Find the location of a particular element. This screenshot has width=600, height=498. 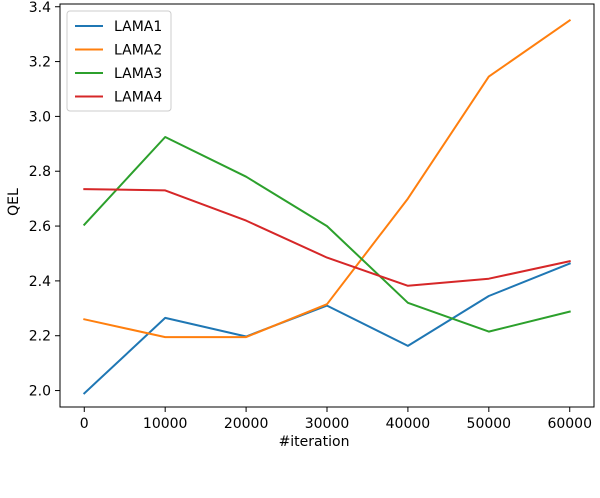

y-tick-label: 3.4 is located at coordinates (40, 8).